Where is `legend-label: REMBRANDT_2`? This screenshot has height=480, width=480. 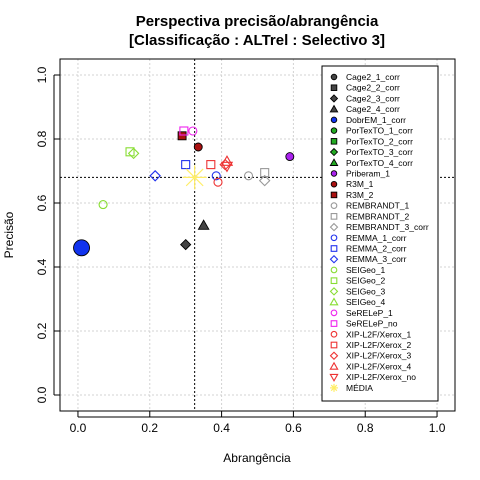
legend-label: REMBRANDT_2 is located at coordinates (378, 216).